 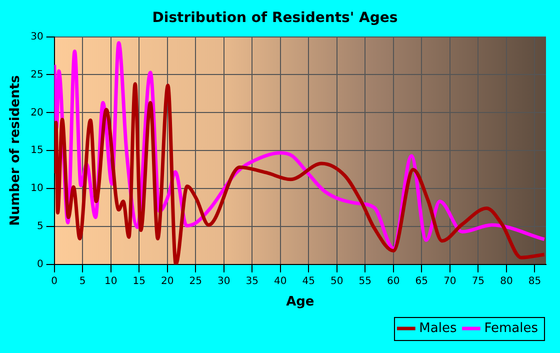 I want to click on x-tick-label: 40, so click(x=280, y=281).